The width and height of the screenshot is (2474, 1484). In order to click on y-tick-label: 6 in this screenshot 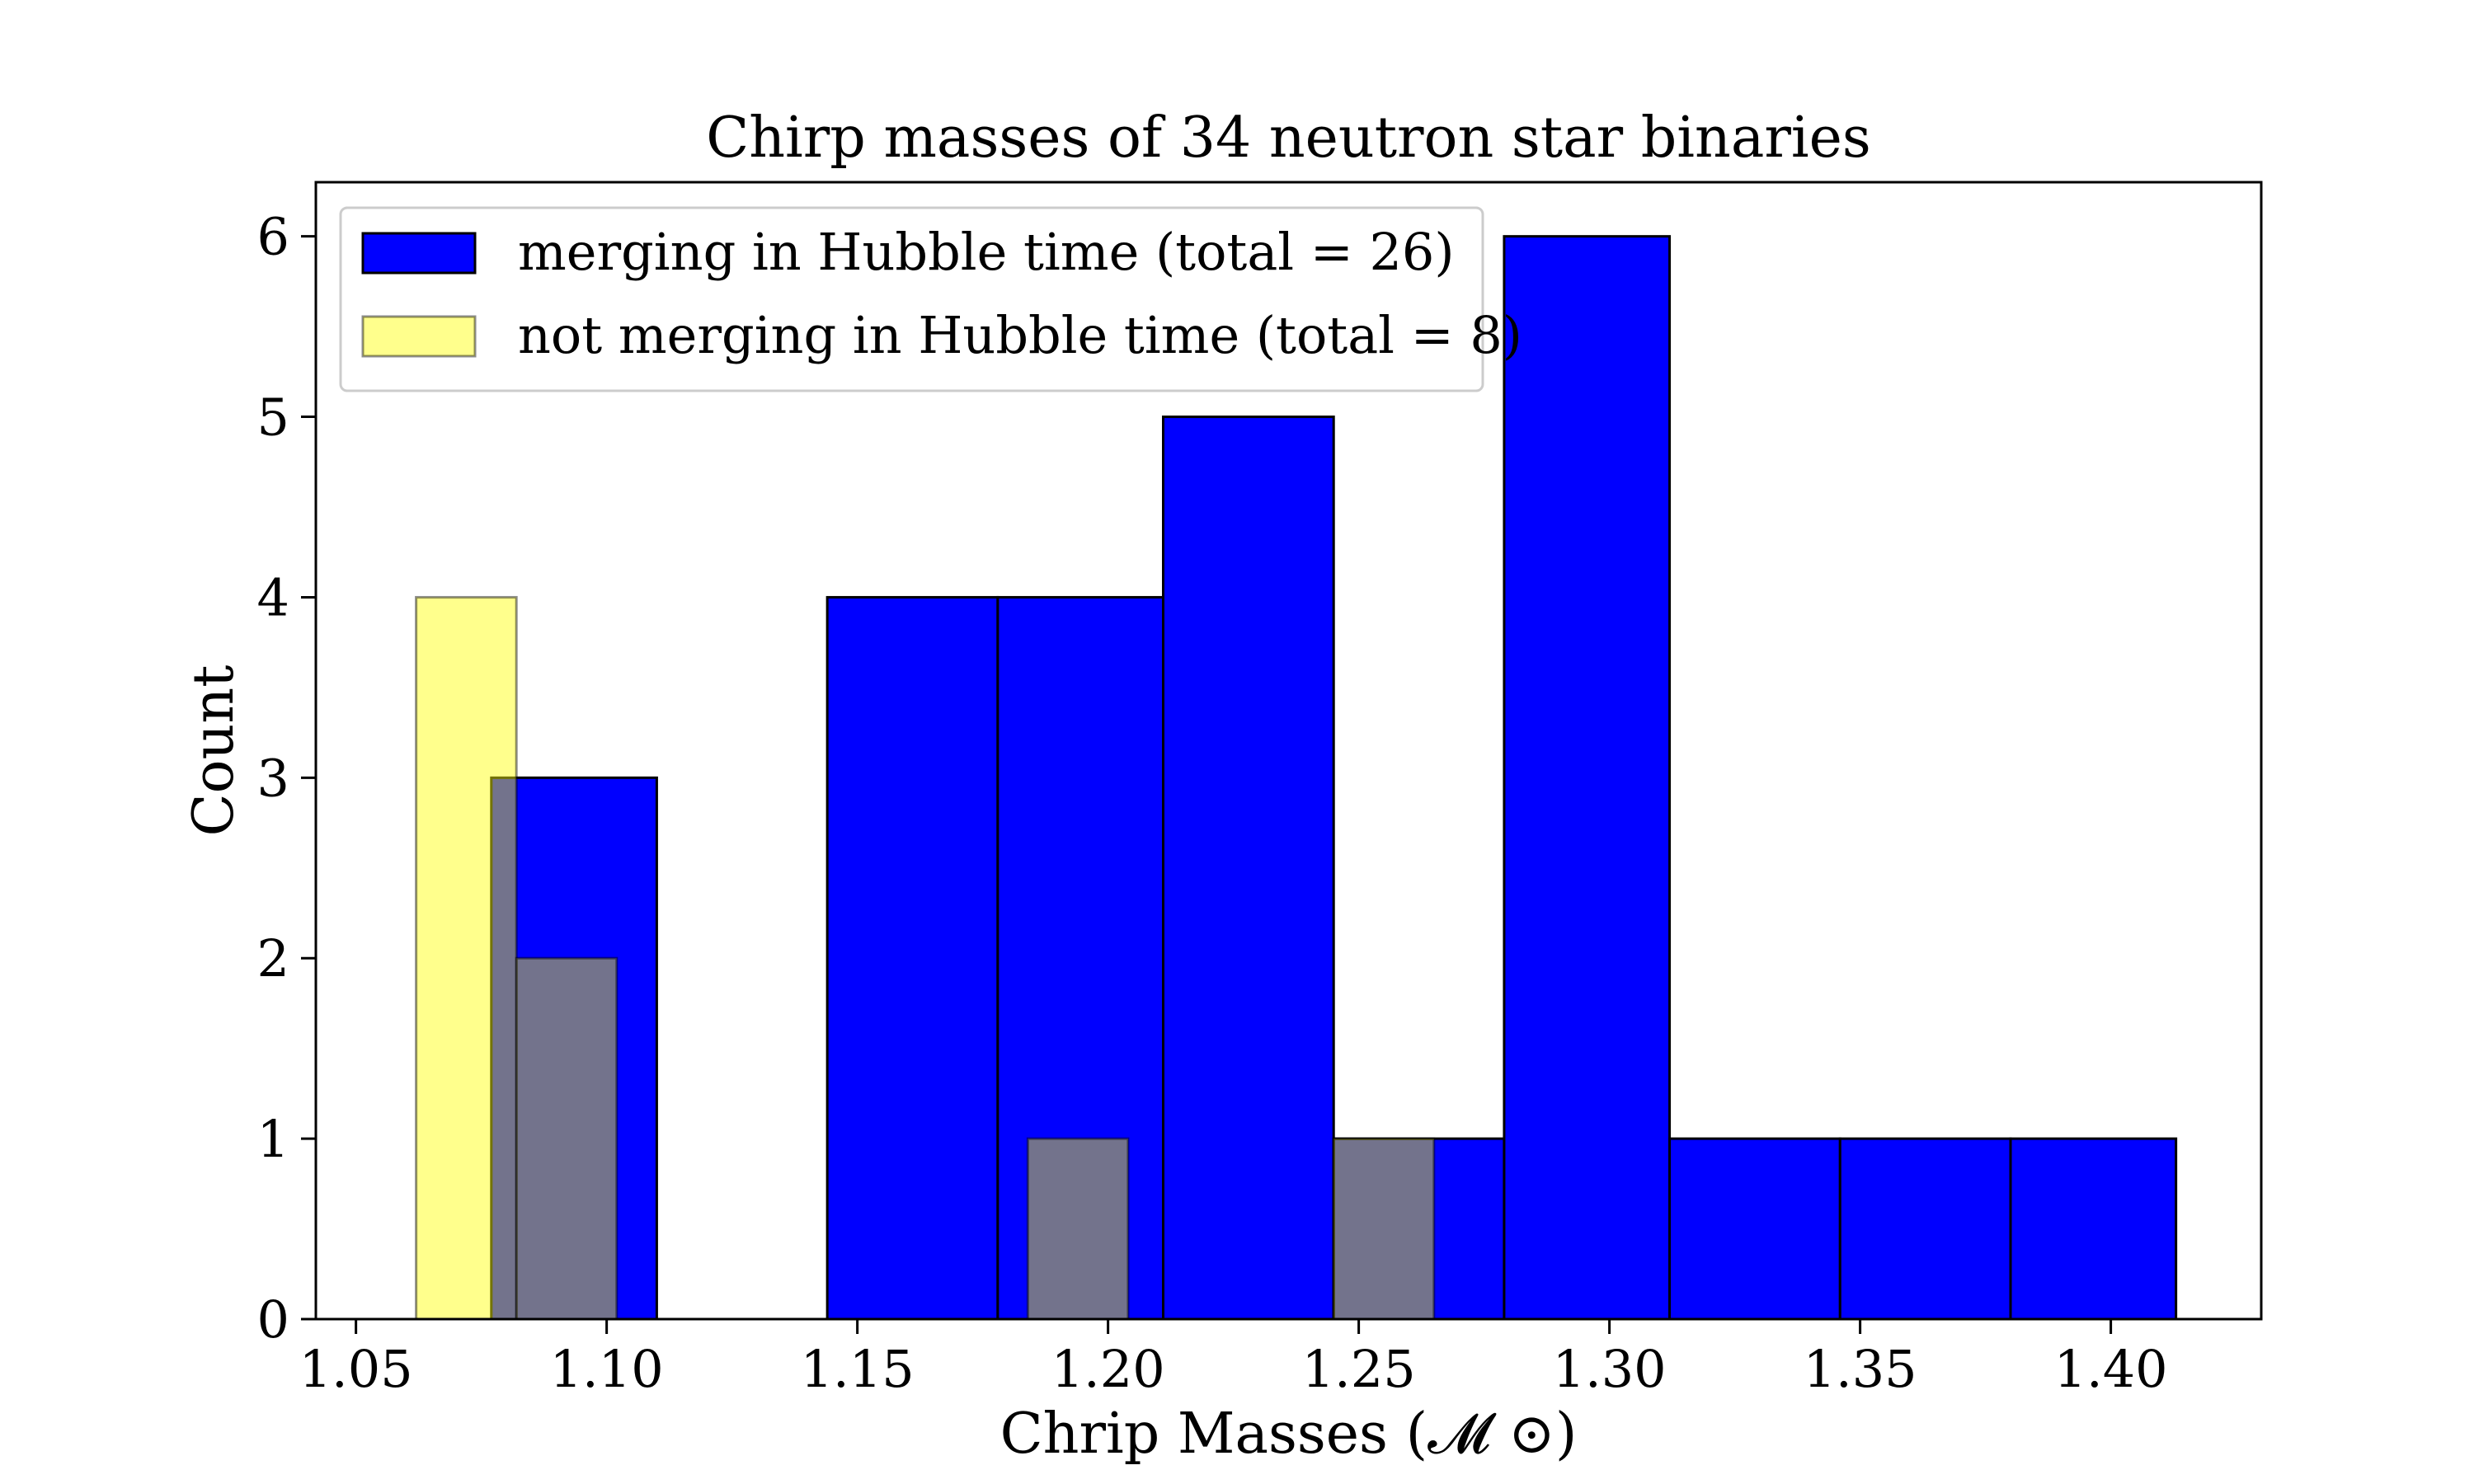, I will do `click(273, 237)`.